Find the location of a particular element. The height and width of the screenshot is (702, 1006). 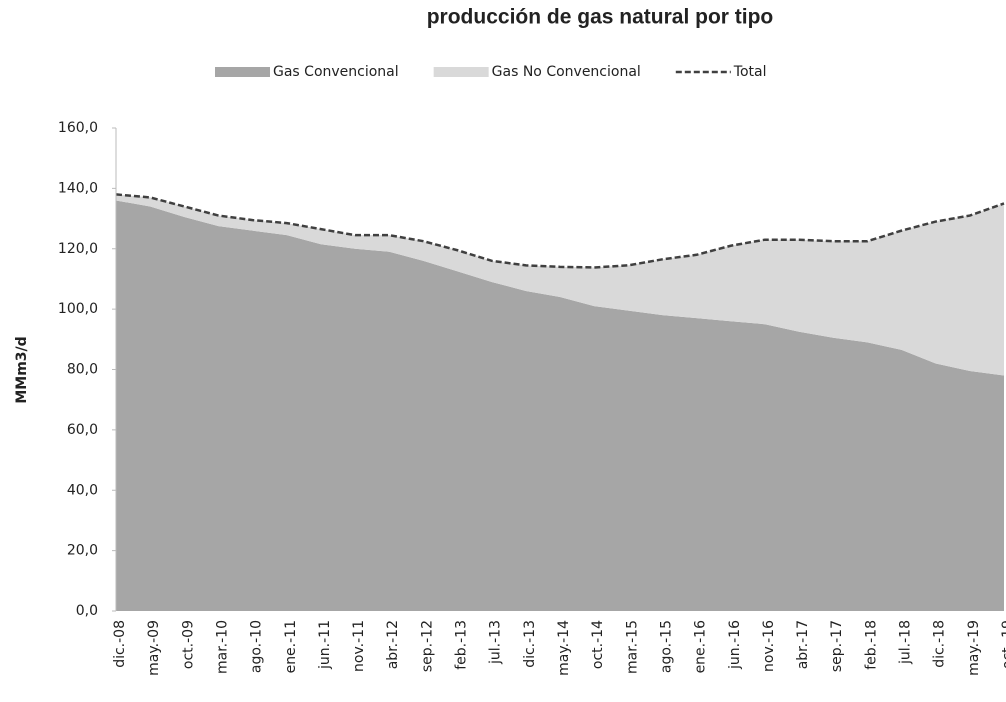

x-tick-label: oct.-19 is located at coordinates (1003, 644).